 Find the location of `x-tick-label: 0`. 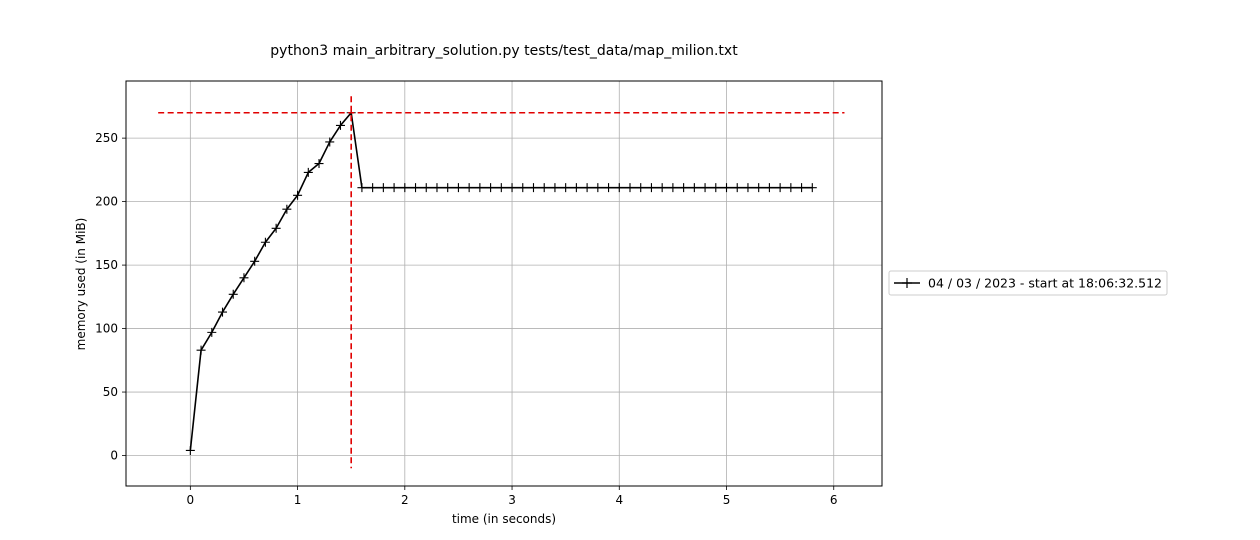

x-tick-label: 0 is located at coordinates (191, 500).